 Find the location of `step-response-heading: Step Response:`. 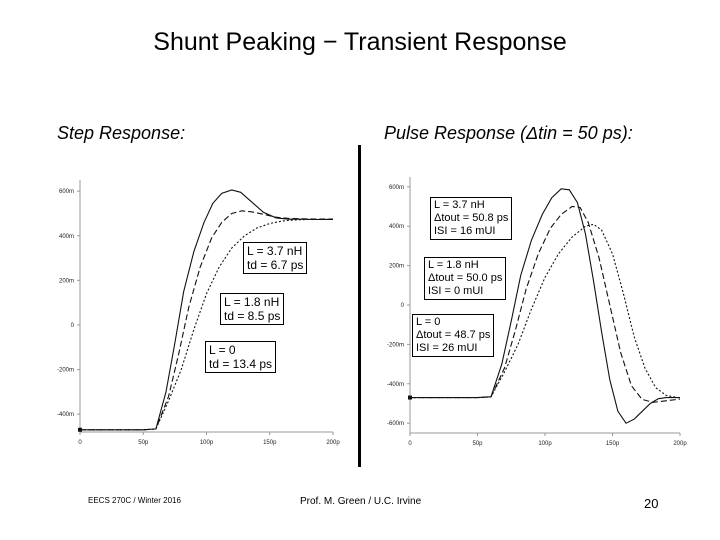

step-response-heading: Step Response: is located at coordinates (121, 133).